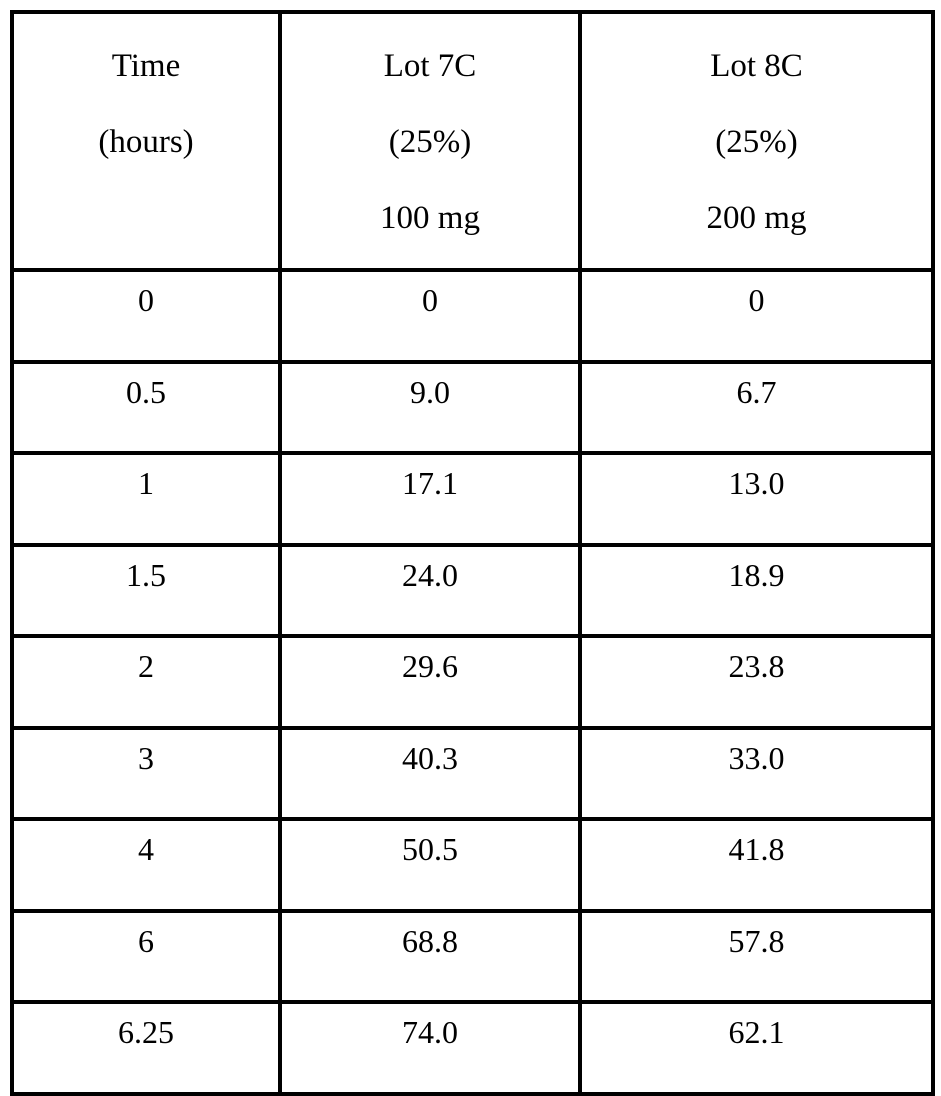  What do you see at coordinates (146, 865) in the screenshot?
I see `cell-time: 4` at bounding box center [146, 865].